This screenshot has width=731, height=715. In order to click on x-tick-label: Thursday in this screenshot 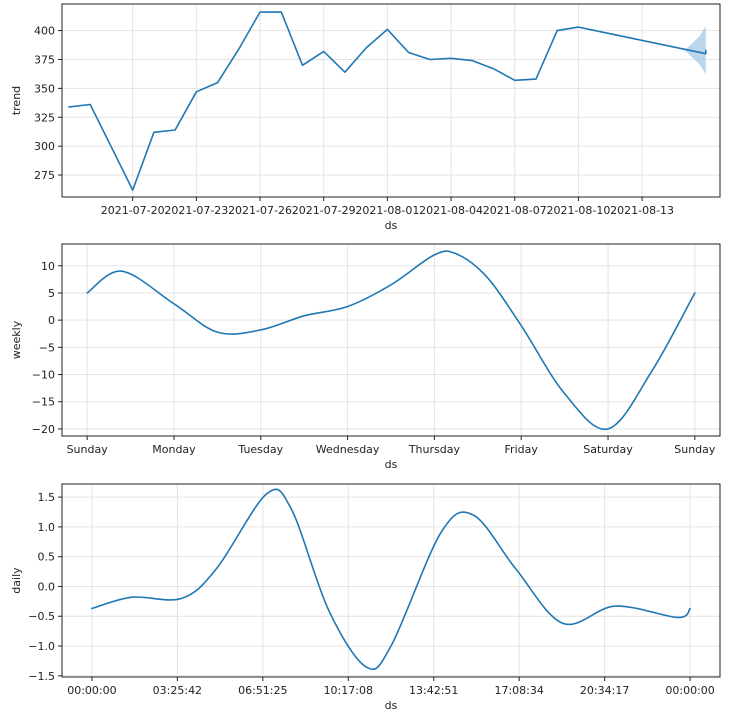, I will do `click(434, 449)`.